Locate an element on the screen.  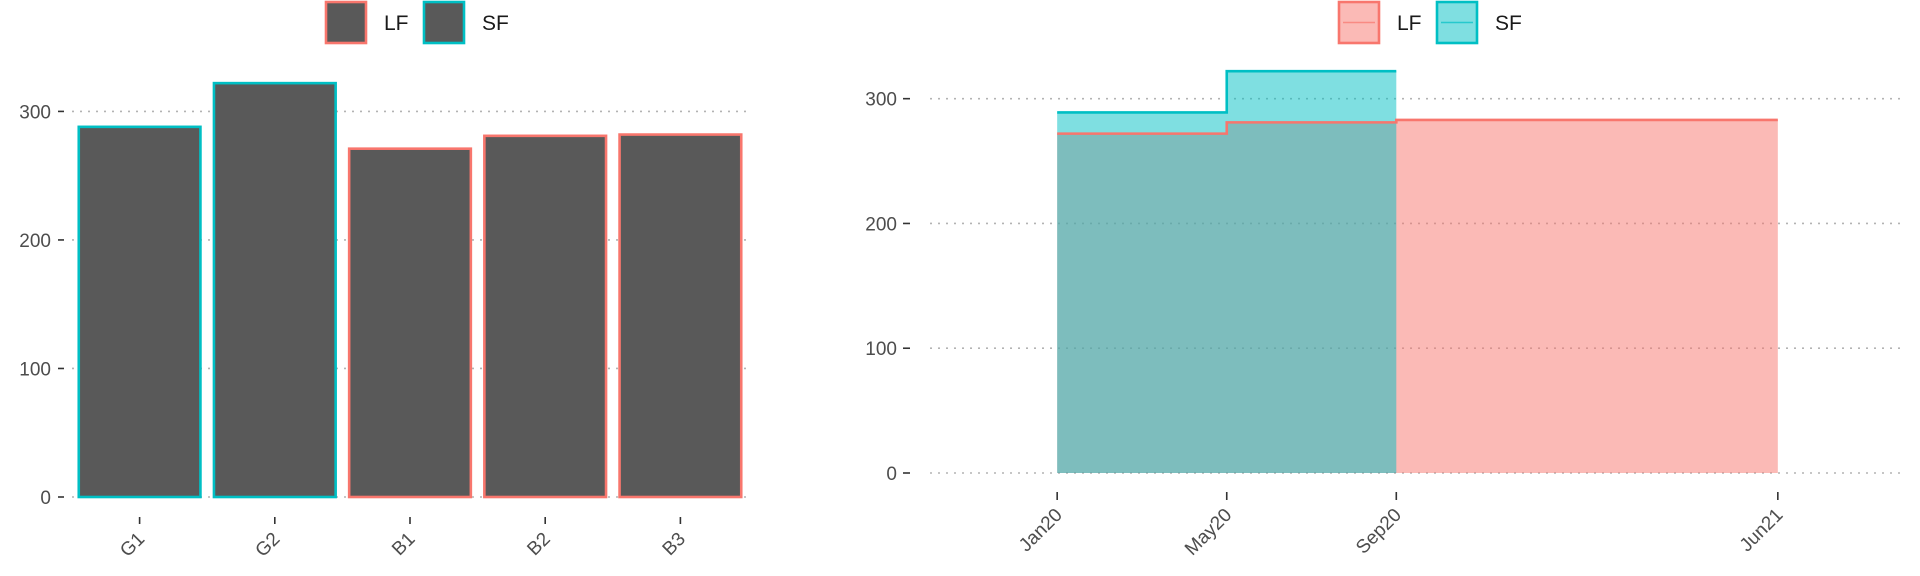
bar-ytick-label-300: 300 is located at coordinates (35, 112).